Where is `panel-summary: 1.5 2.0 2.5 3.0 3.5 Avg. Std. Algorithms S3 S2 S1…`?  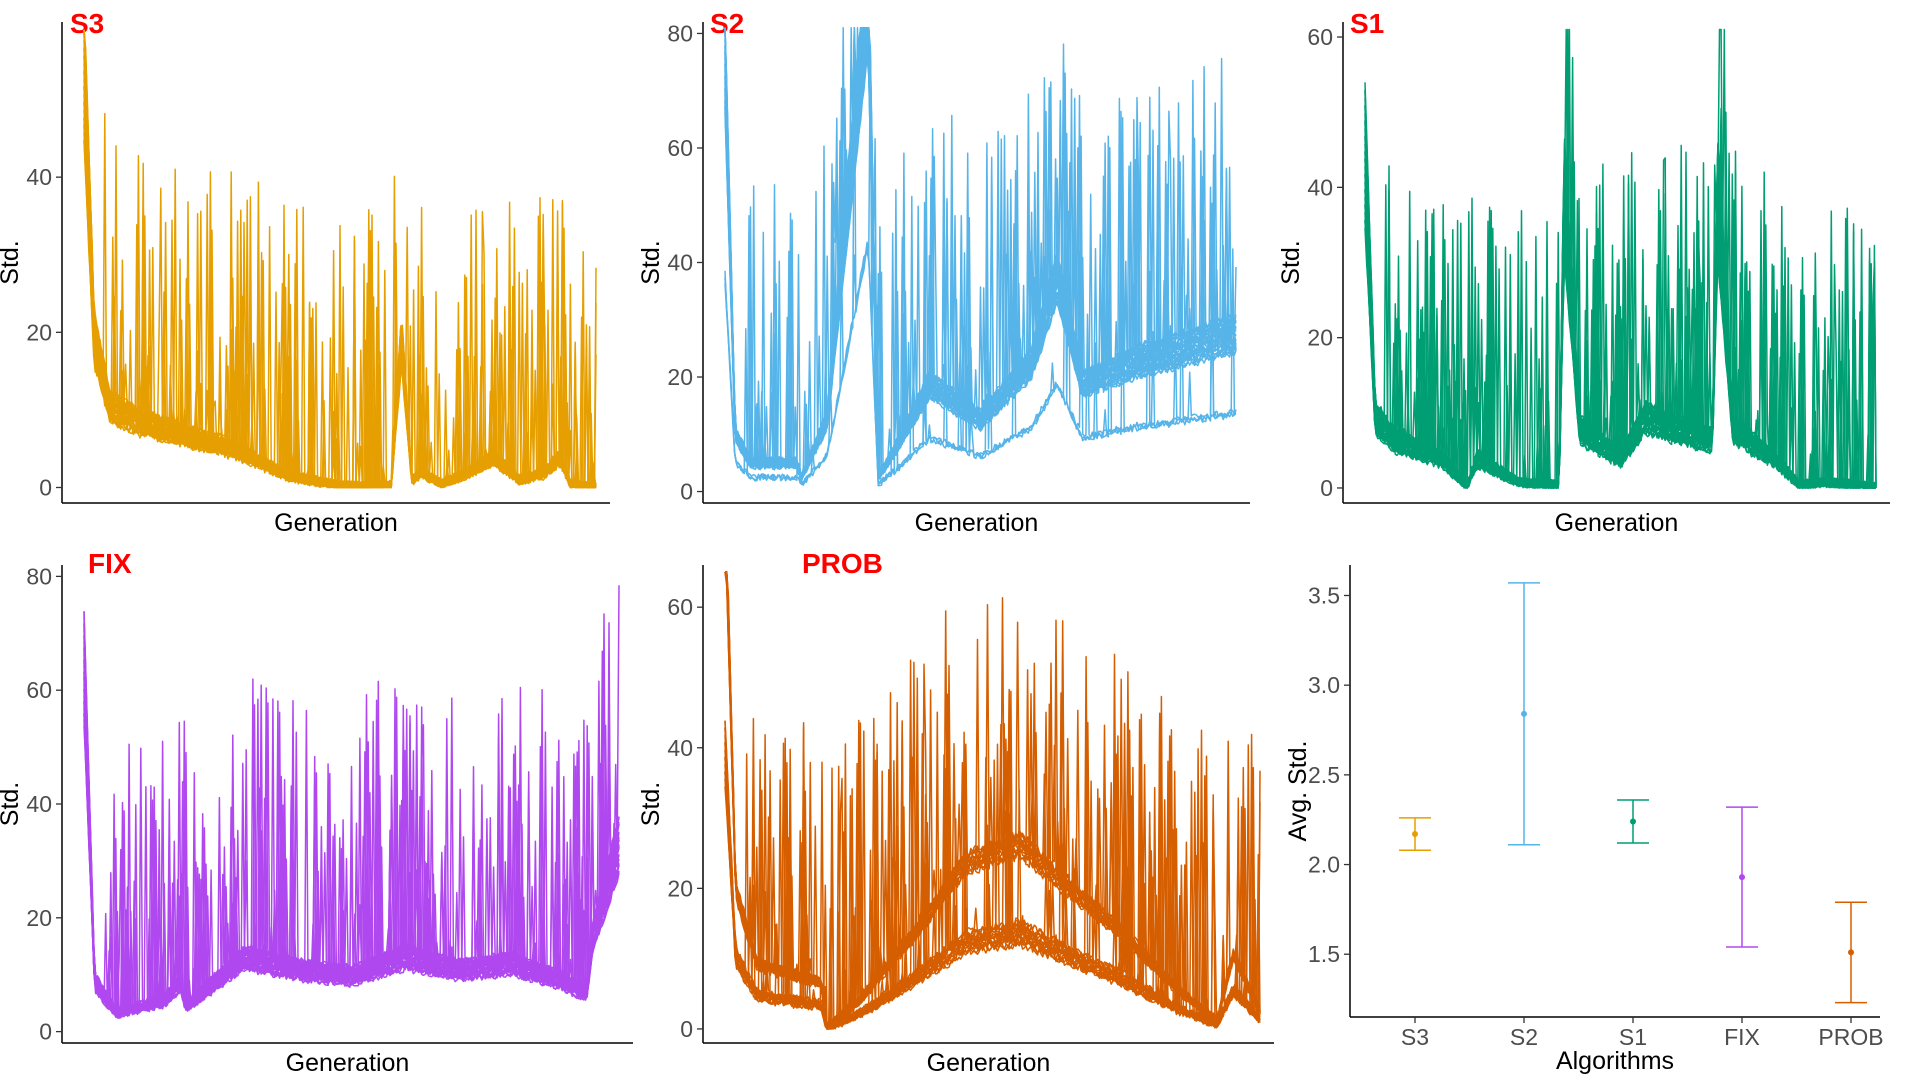
panel-summary: 1.5 2.0 2.5 3.0 3.5 Avg. Std. Algorithms S3 S2 S1… is located at coordinates (1584, 820).